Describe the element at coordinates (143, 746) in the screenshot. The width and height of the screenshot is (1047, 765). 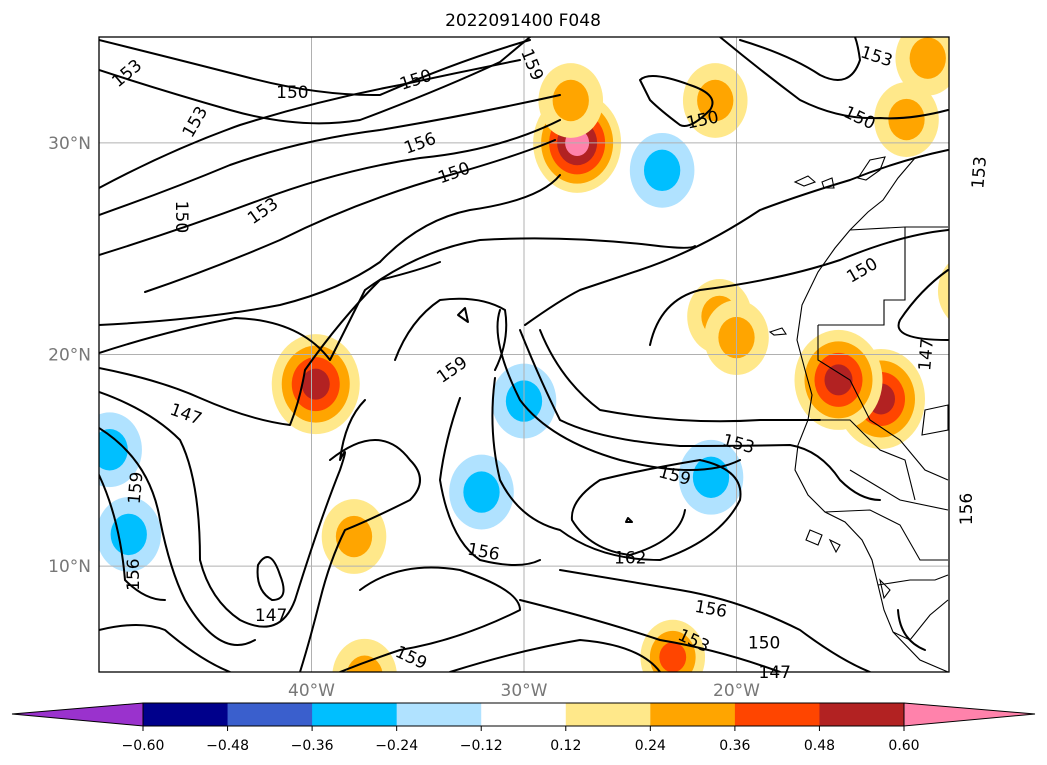
I see `colorbar-tick-label: −0.60` at that location.